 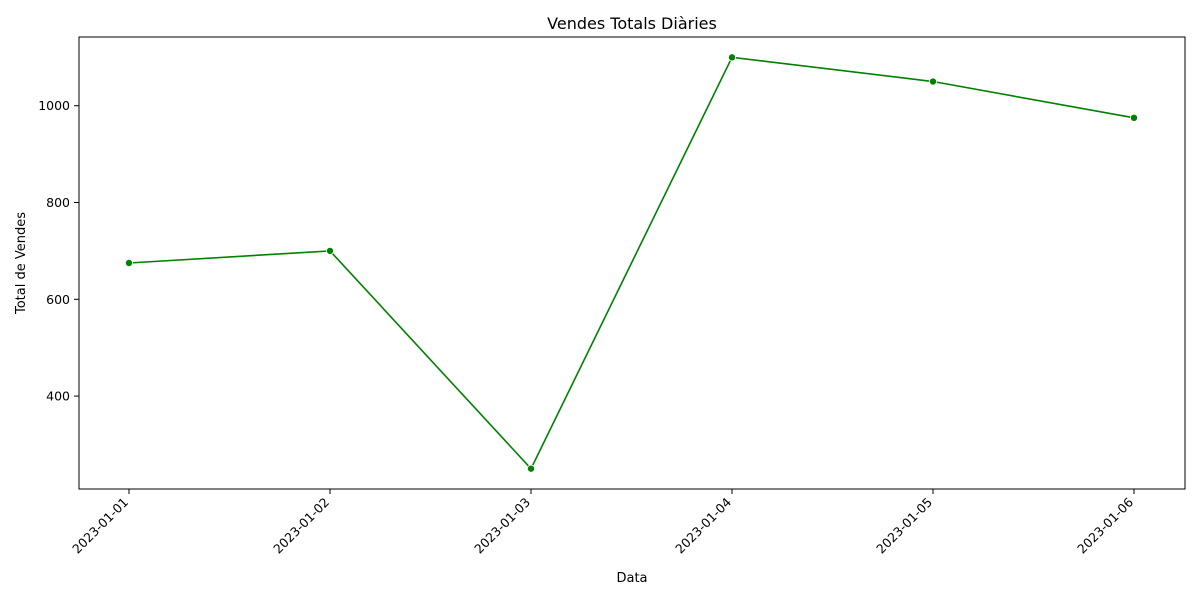 What do you see at coordinates (632, 23) in the screenshot?
I see `chart-title: Vendes Totals Diàries` at bounding box center [632, 23].